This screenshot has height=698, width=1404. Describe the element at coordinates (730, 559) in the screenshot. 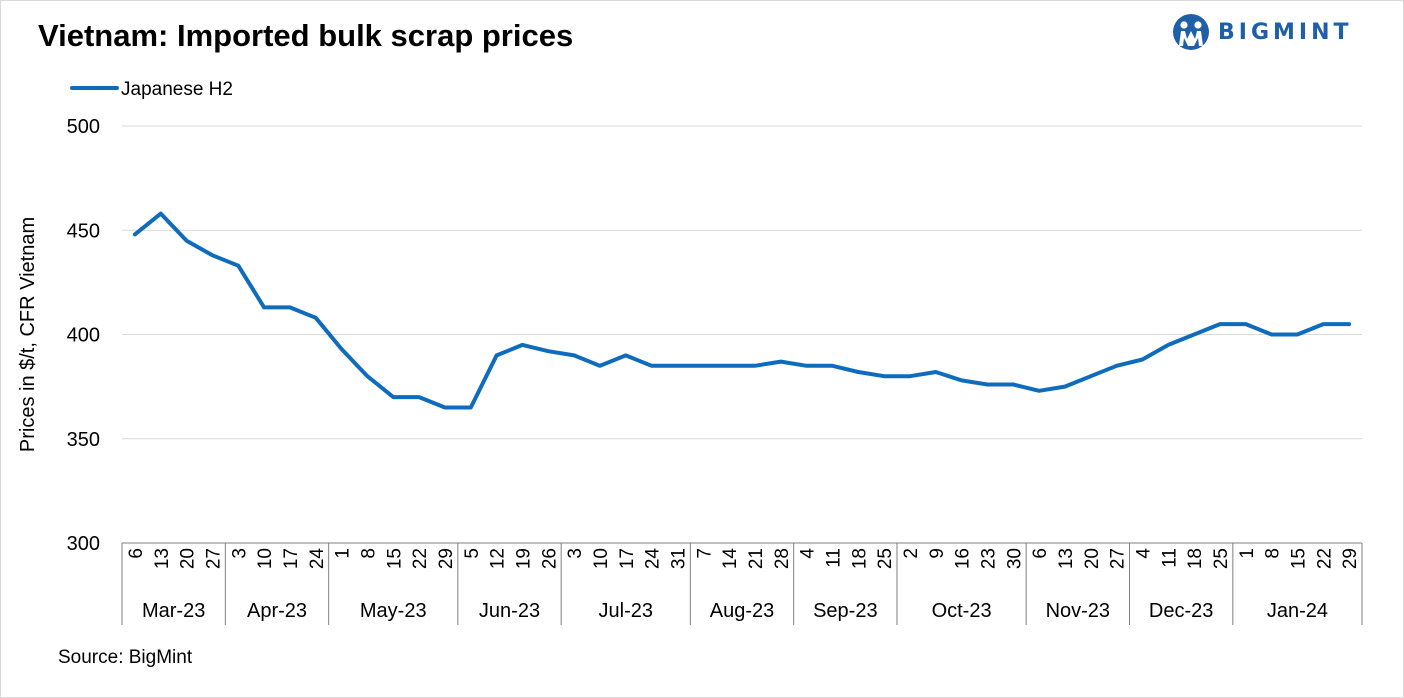

I see `x-tick-label: 14` at that location.